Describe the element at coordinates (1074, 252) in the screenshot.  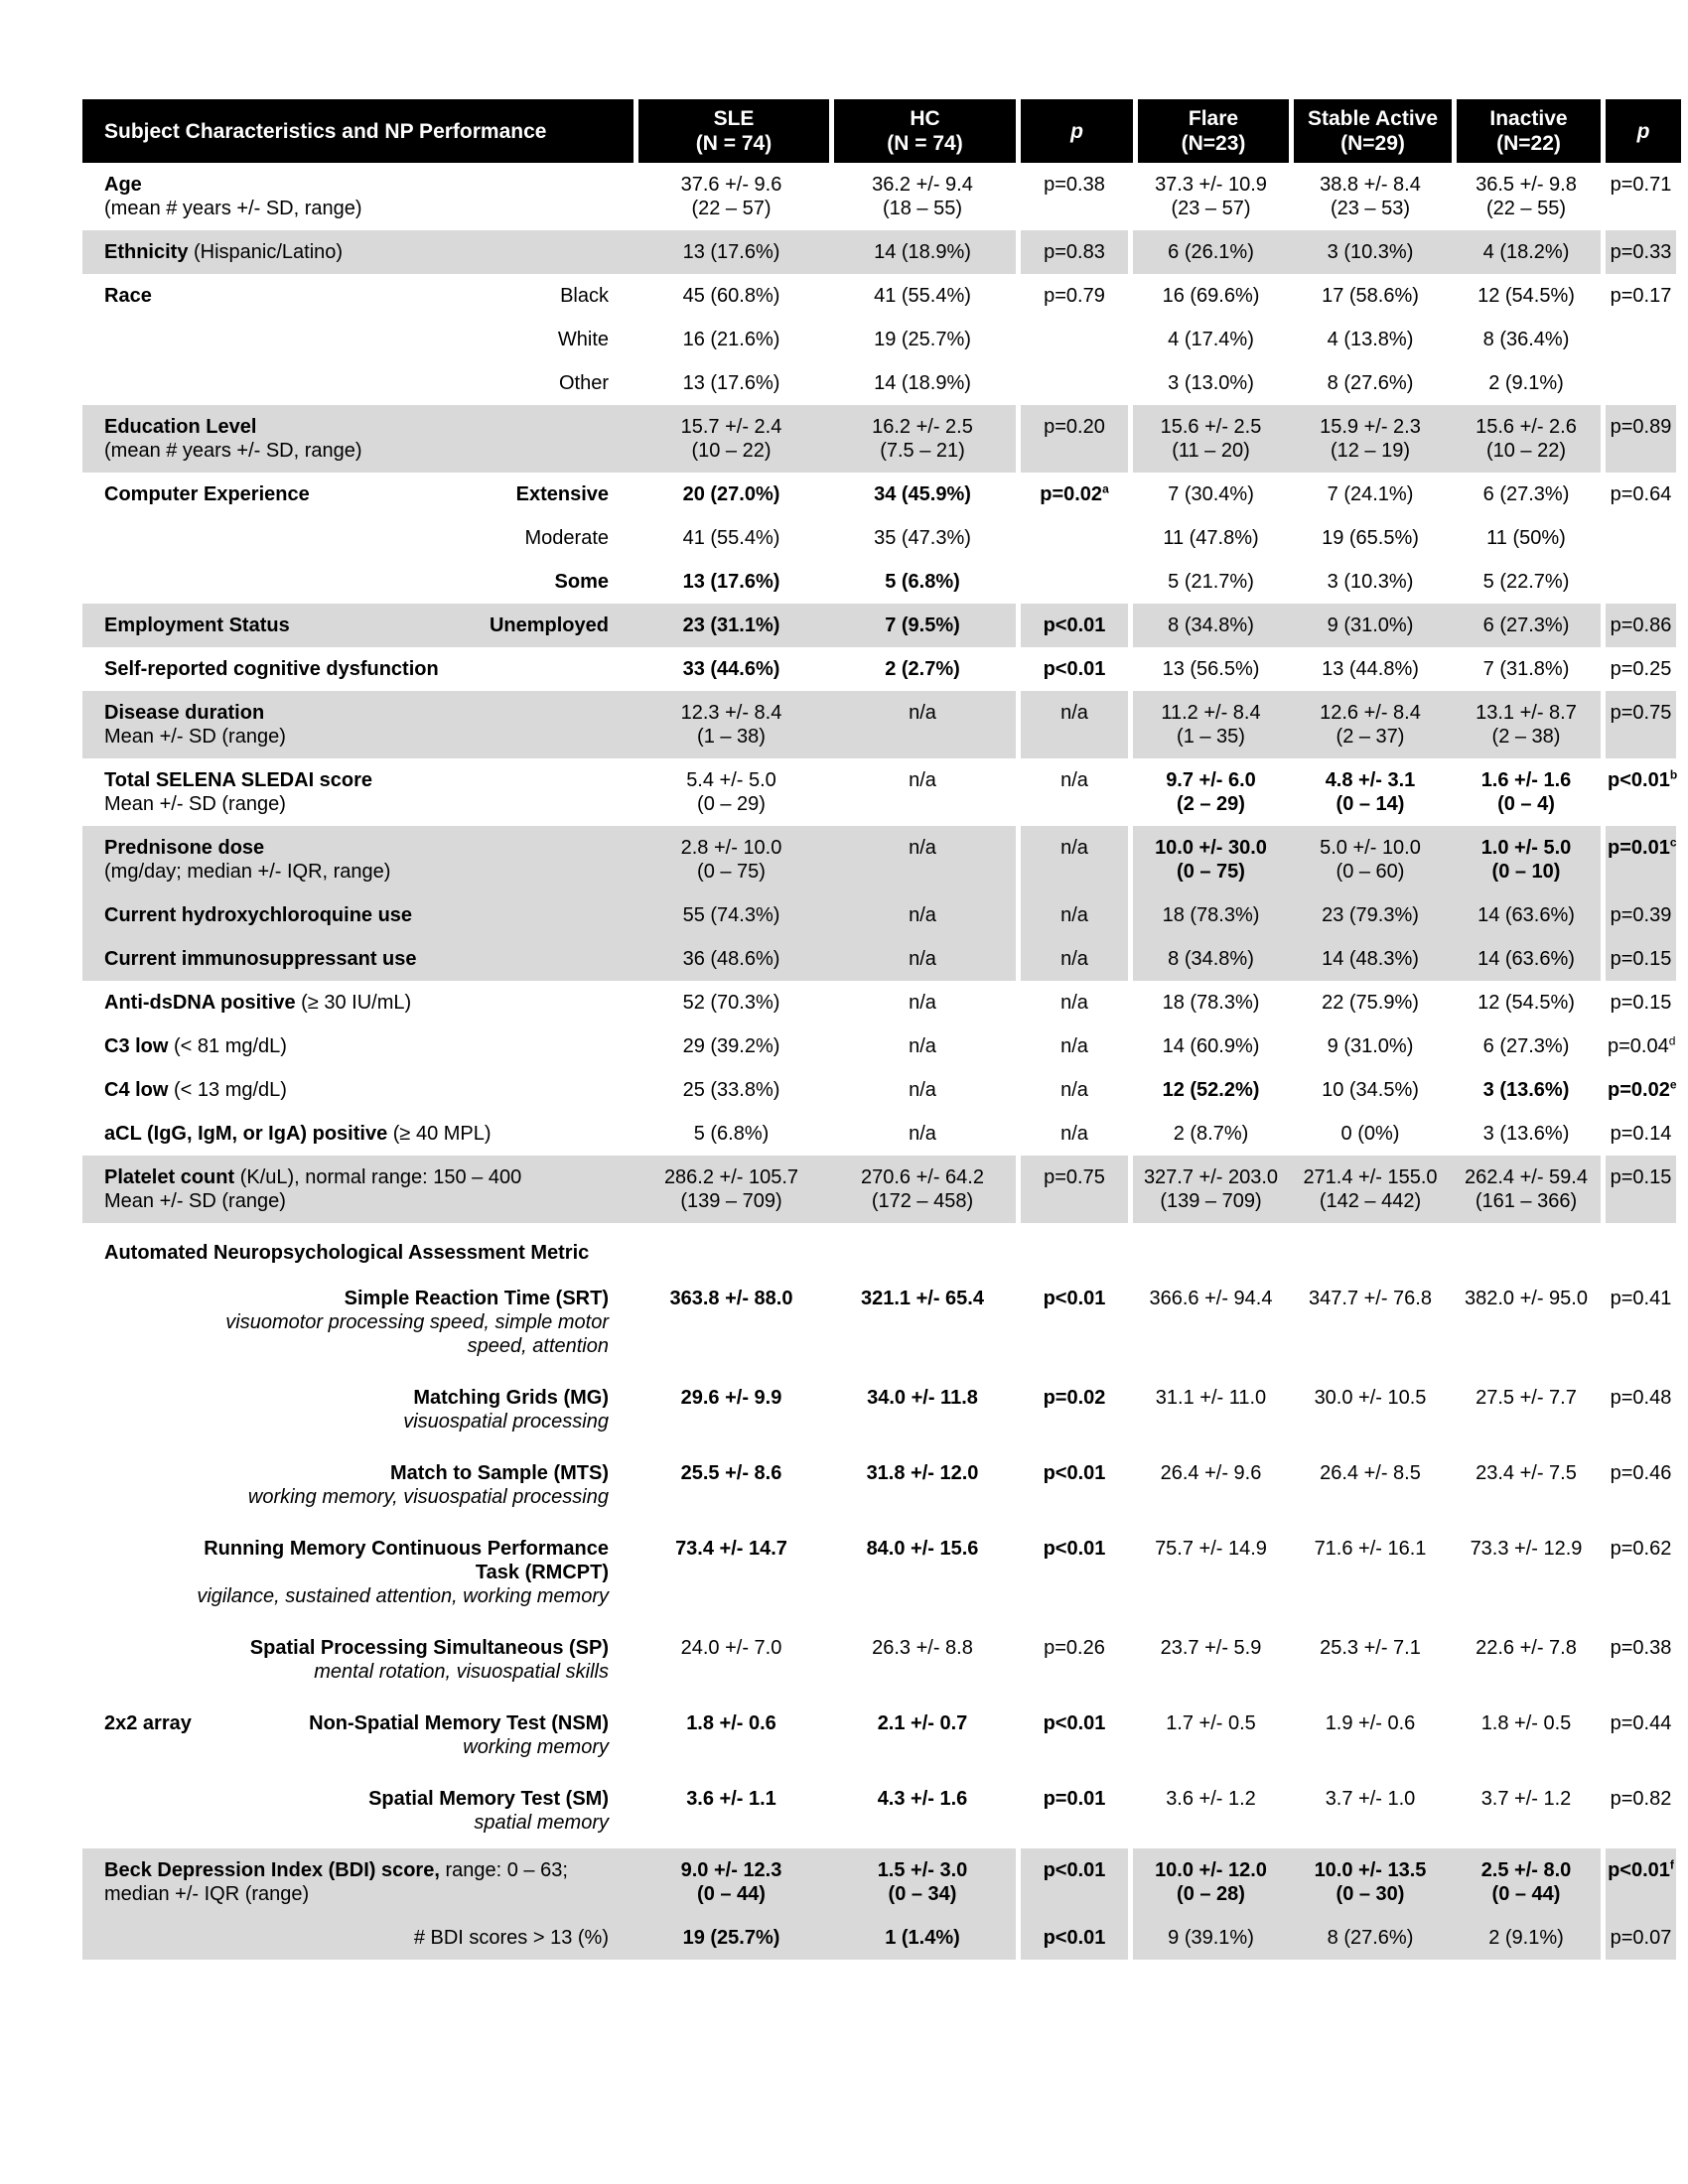
I see `cell-value: p=0.83` at that location.